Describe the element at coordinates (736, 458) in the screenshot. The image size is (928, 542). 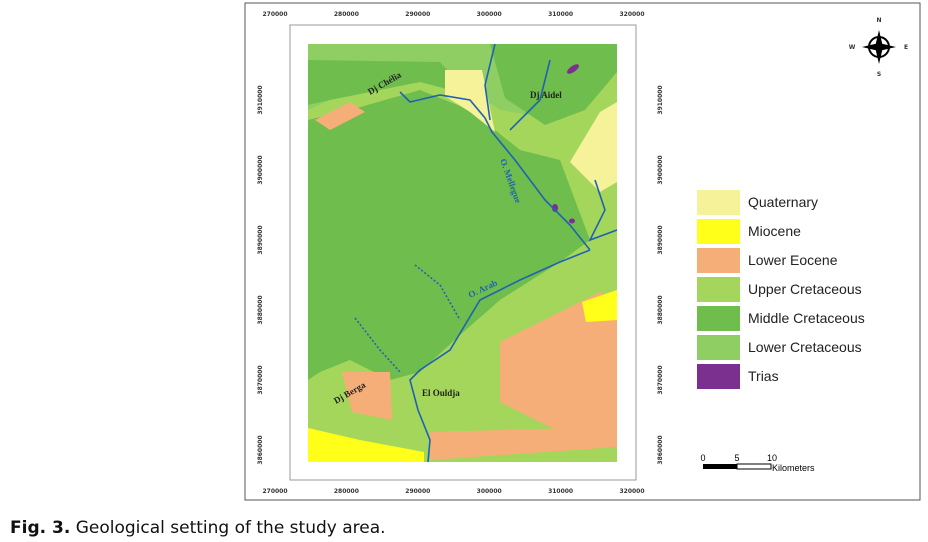
I see `scale-label: 5` at that location.